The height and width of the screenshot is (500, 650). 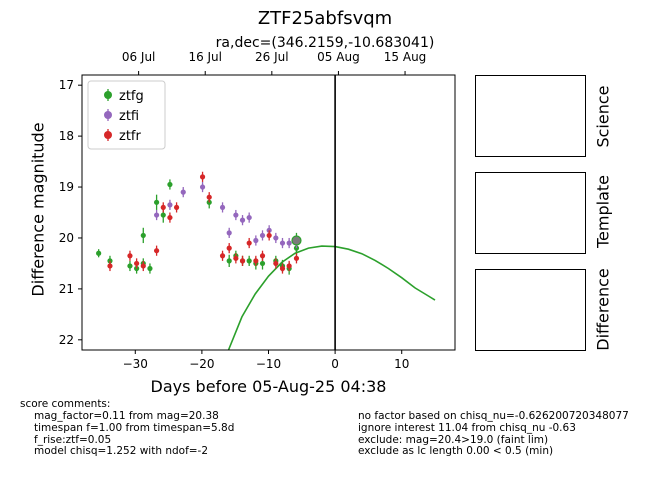 What do you see at coordinates (108, 115) in the screenshot?
I see `legend-marker-ztfi` at bounding box center [108, 115].